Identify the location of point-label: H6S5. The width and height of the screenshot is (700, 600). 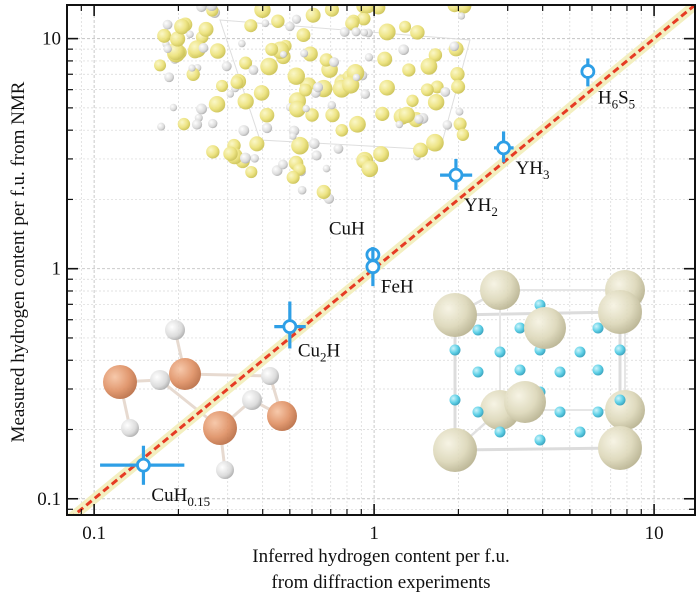
(616, 99).